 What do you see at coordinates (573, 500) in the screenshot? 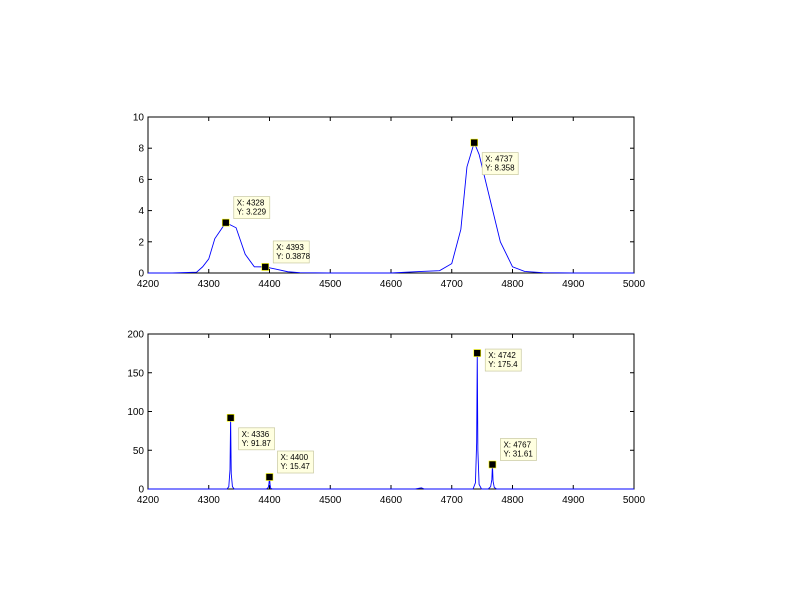
I see `bottom-x-tick-label: 4900` at bounding box center [573, 500].